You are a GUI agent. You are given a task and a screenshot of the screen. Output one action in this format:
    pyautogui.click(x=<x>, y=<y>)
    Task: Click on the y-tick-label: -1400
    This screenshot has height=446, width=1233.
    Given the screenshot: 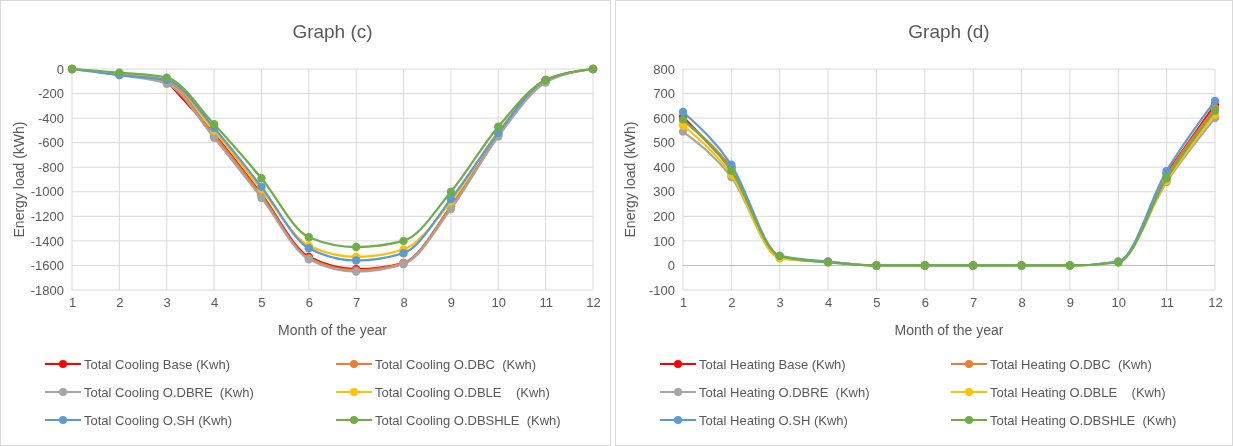 What is the action you would take?
    pyautogui.click(x=47, y=241)
    